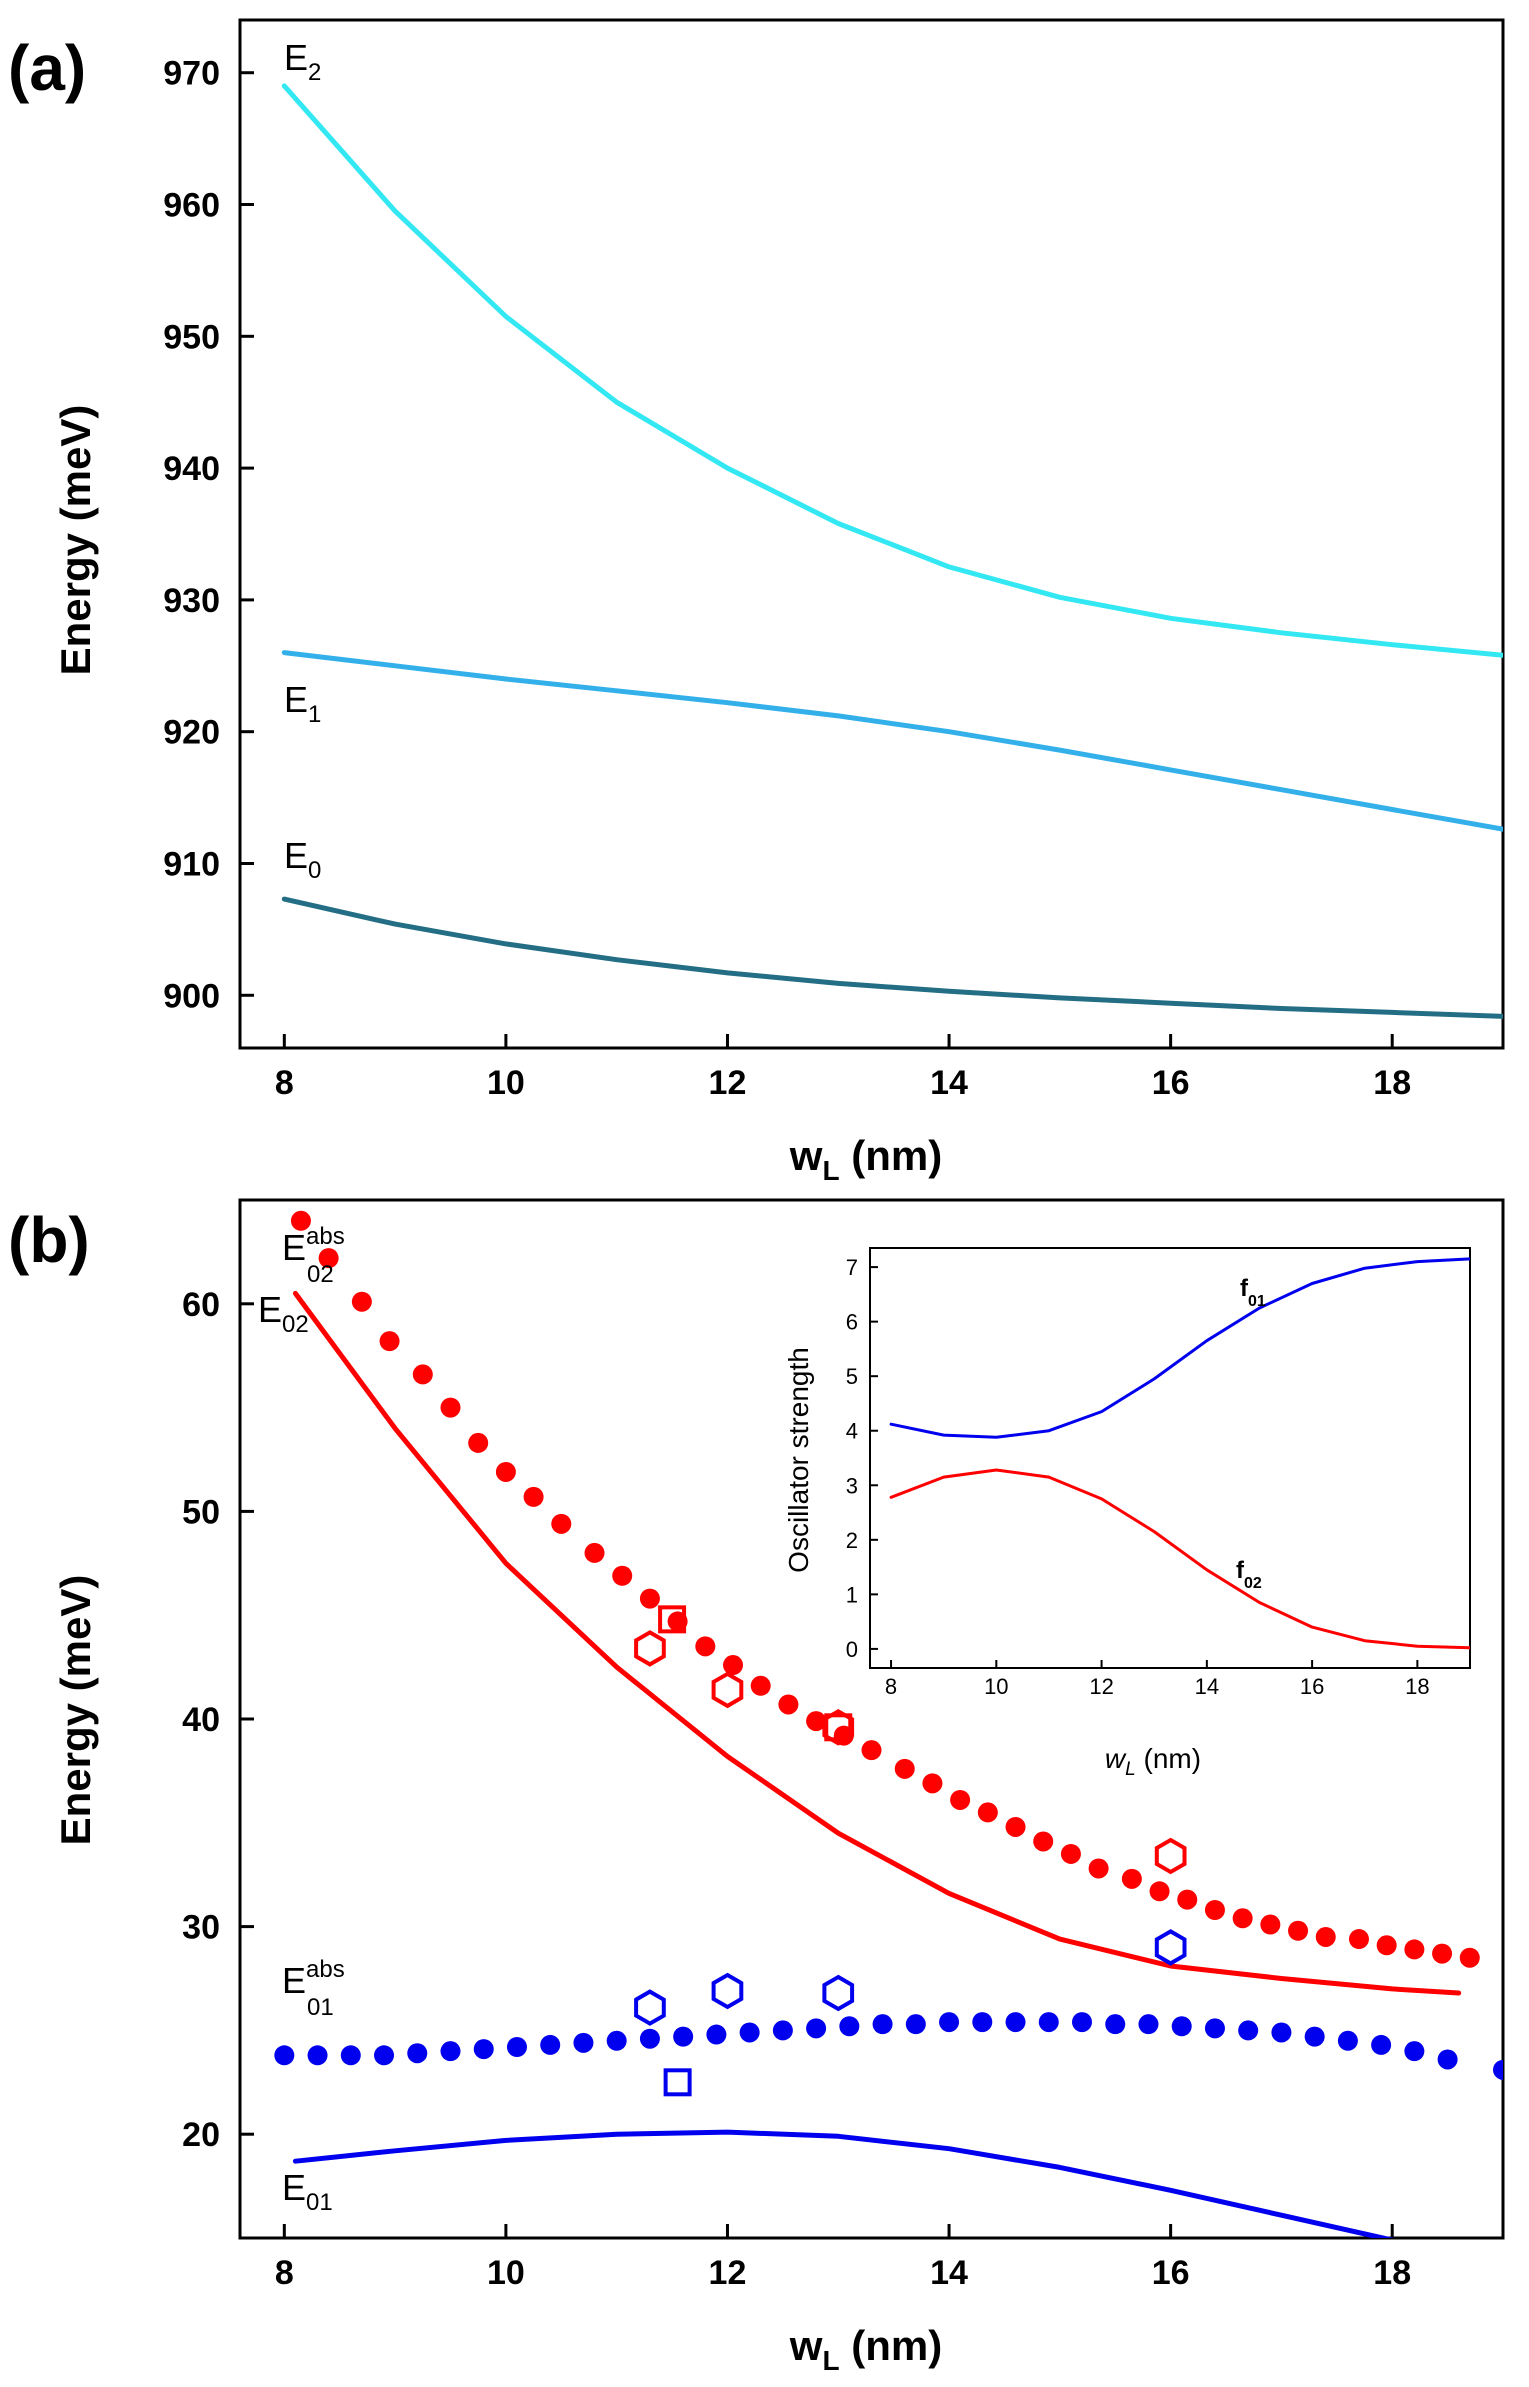 The width and height of the screenshot is (1529, 2387). What do you see at coordinates (852, 1594) in the screenshot?
I see `inset-y-tick-label: 1` at bounding box center [852, 1594].